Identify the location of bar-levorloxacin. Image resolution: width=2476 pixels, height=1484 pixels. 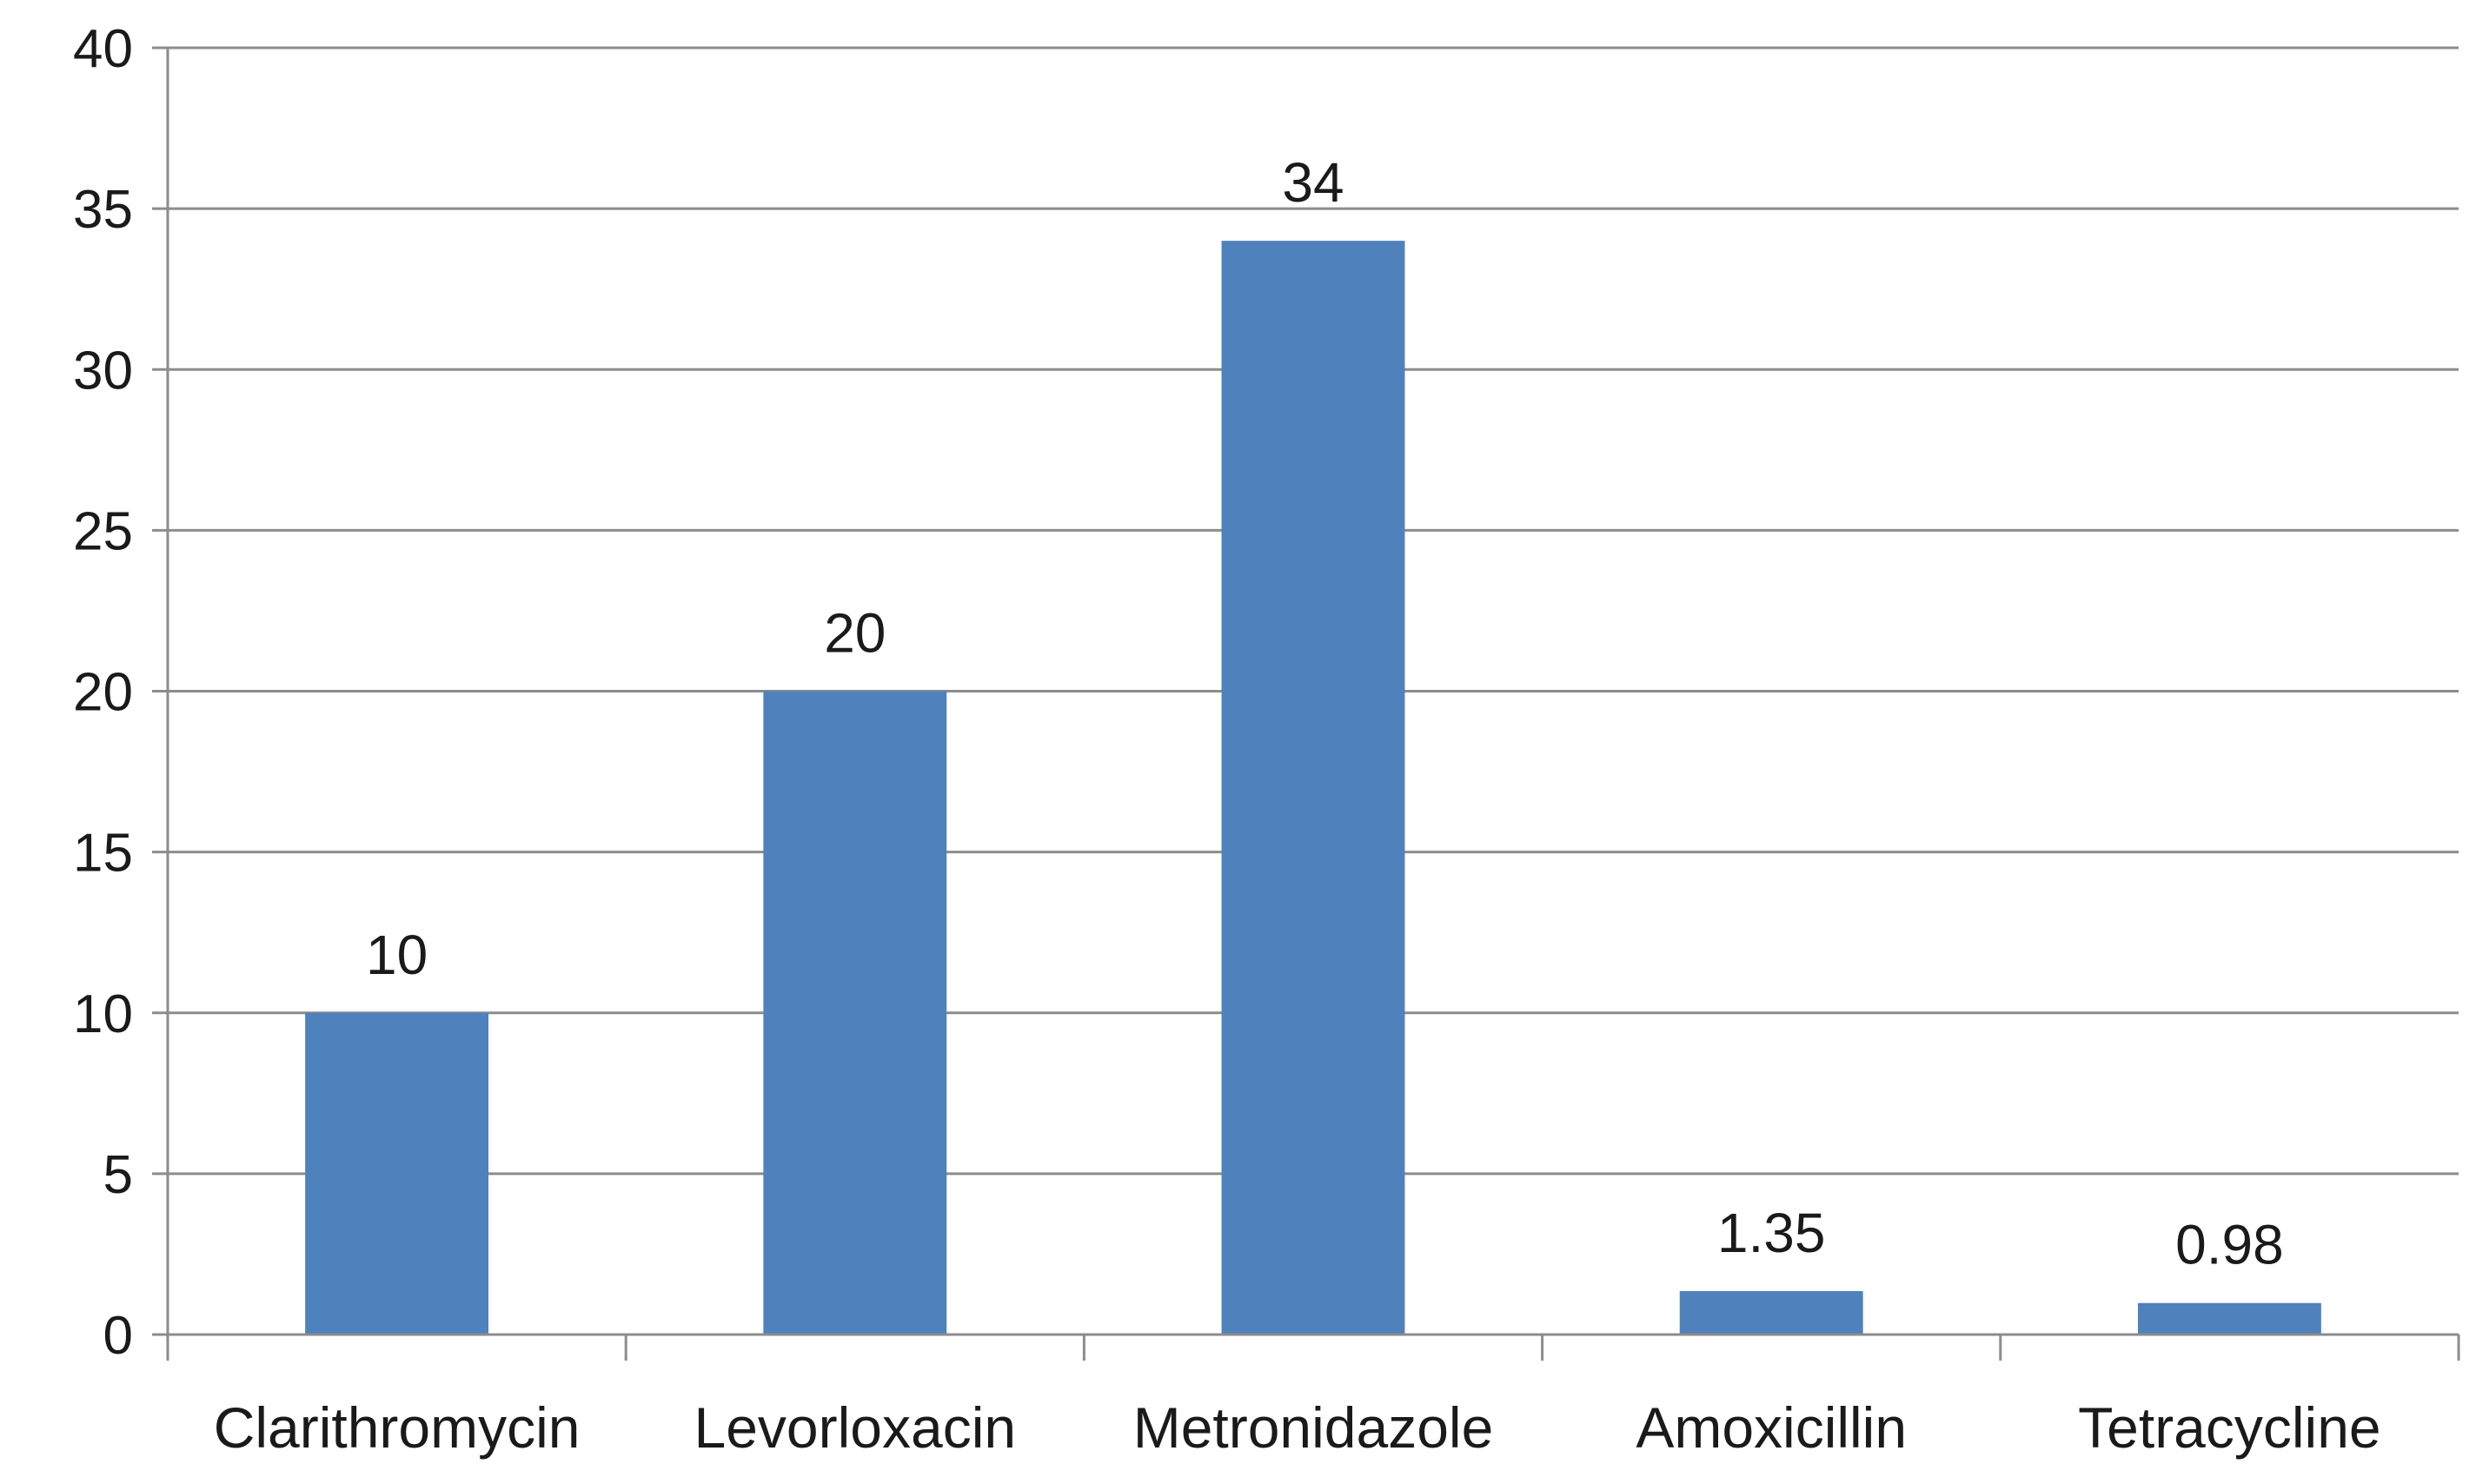
(855, 1013).